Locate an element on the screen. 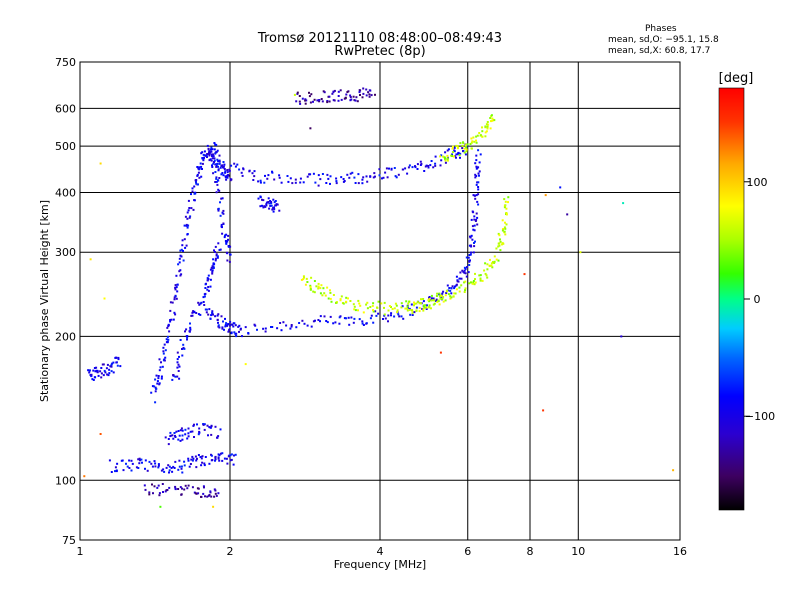  x-tick-labels: 1 2 4 6 8 10 16 is located at coordinates (382, 551).